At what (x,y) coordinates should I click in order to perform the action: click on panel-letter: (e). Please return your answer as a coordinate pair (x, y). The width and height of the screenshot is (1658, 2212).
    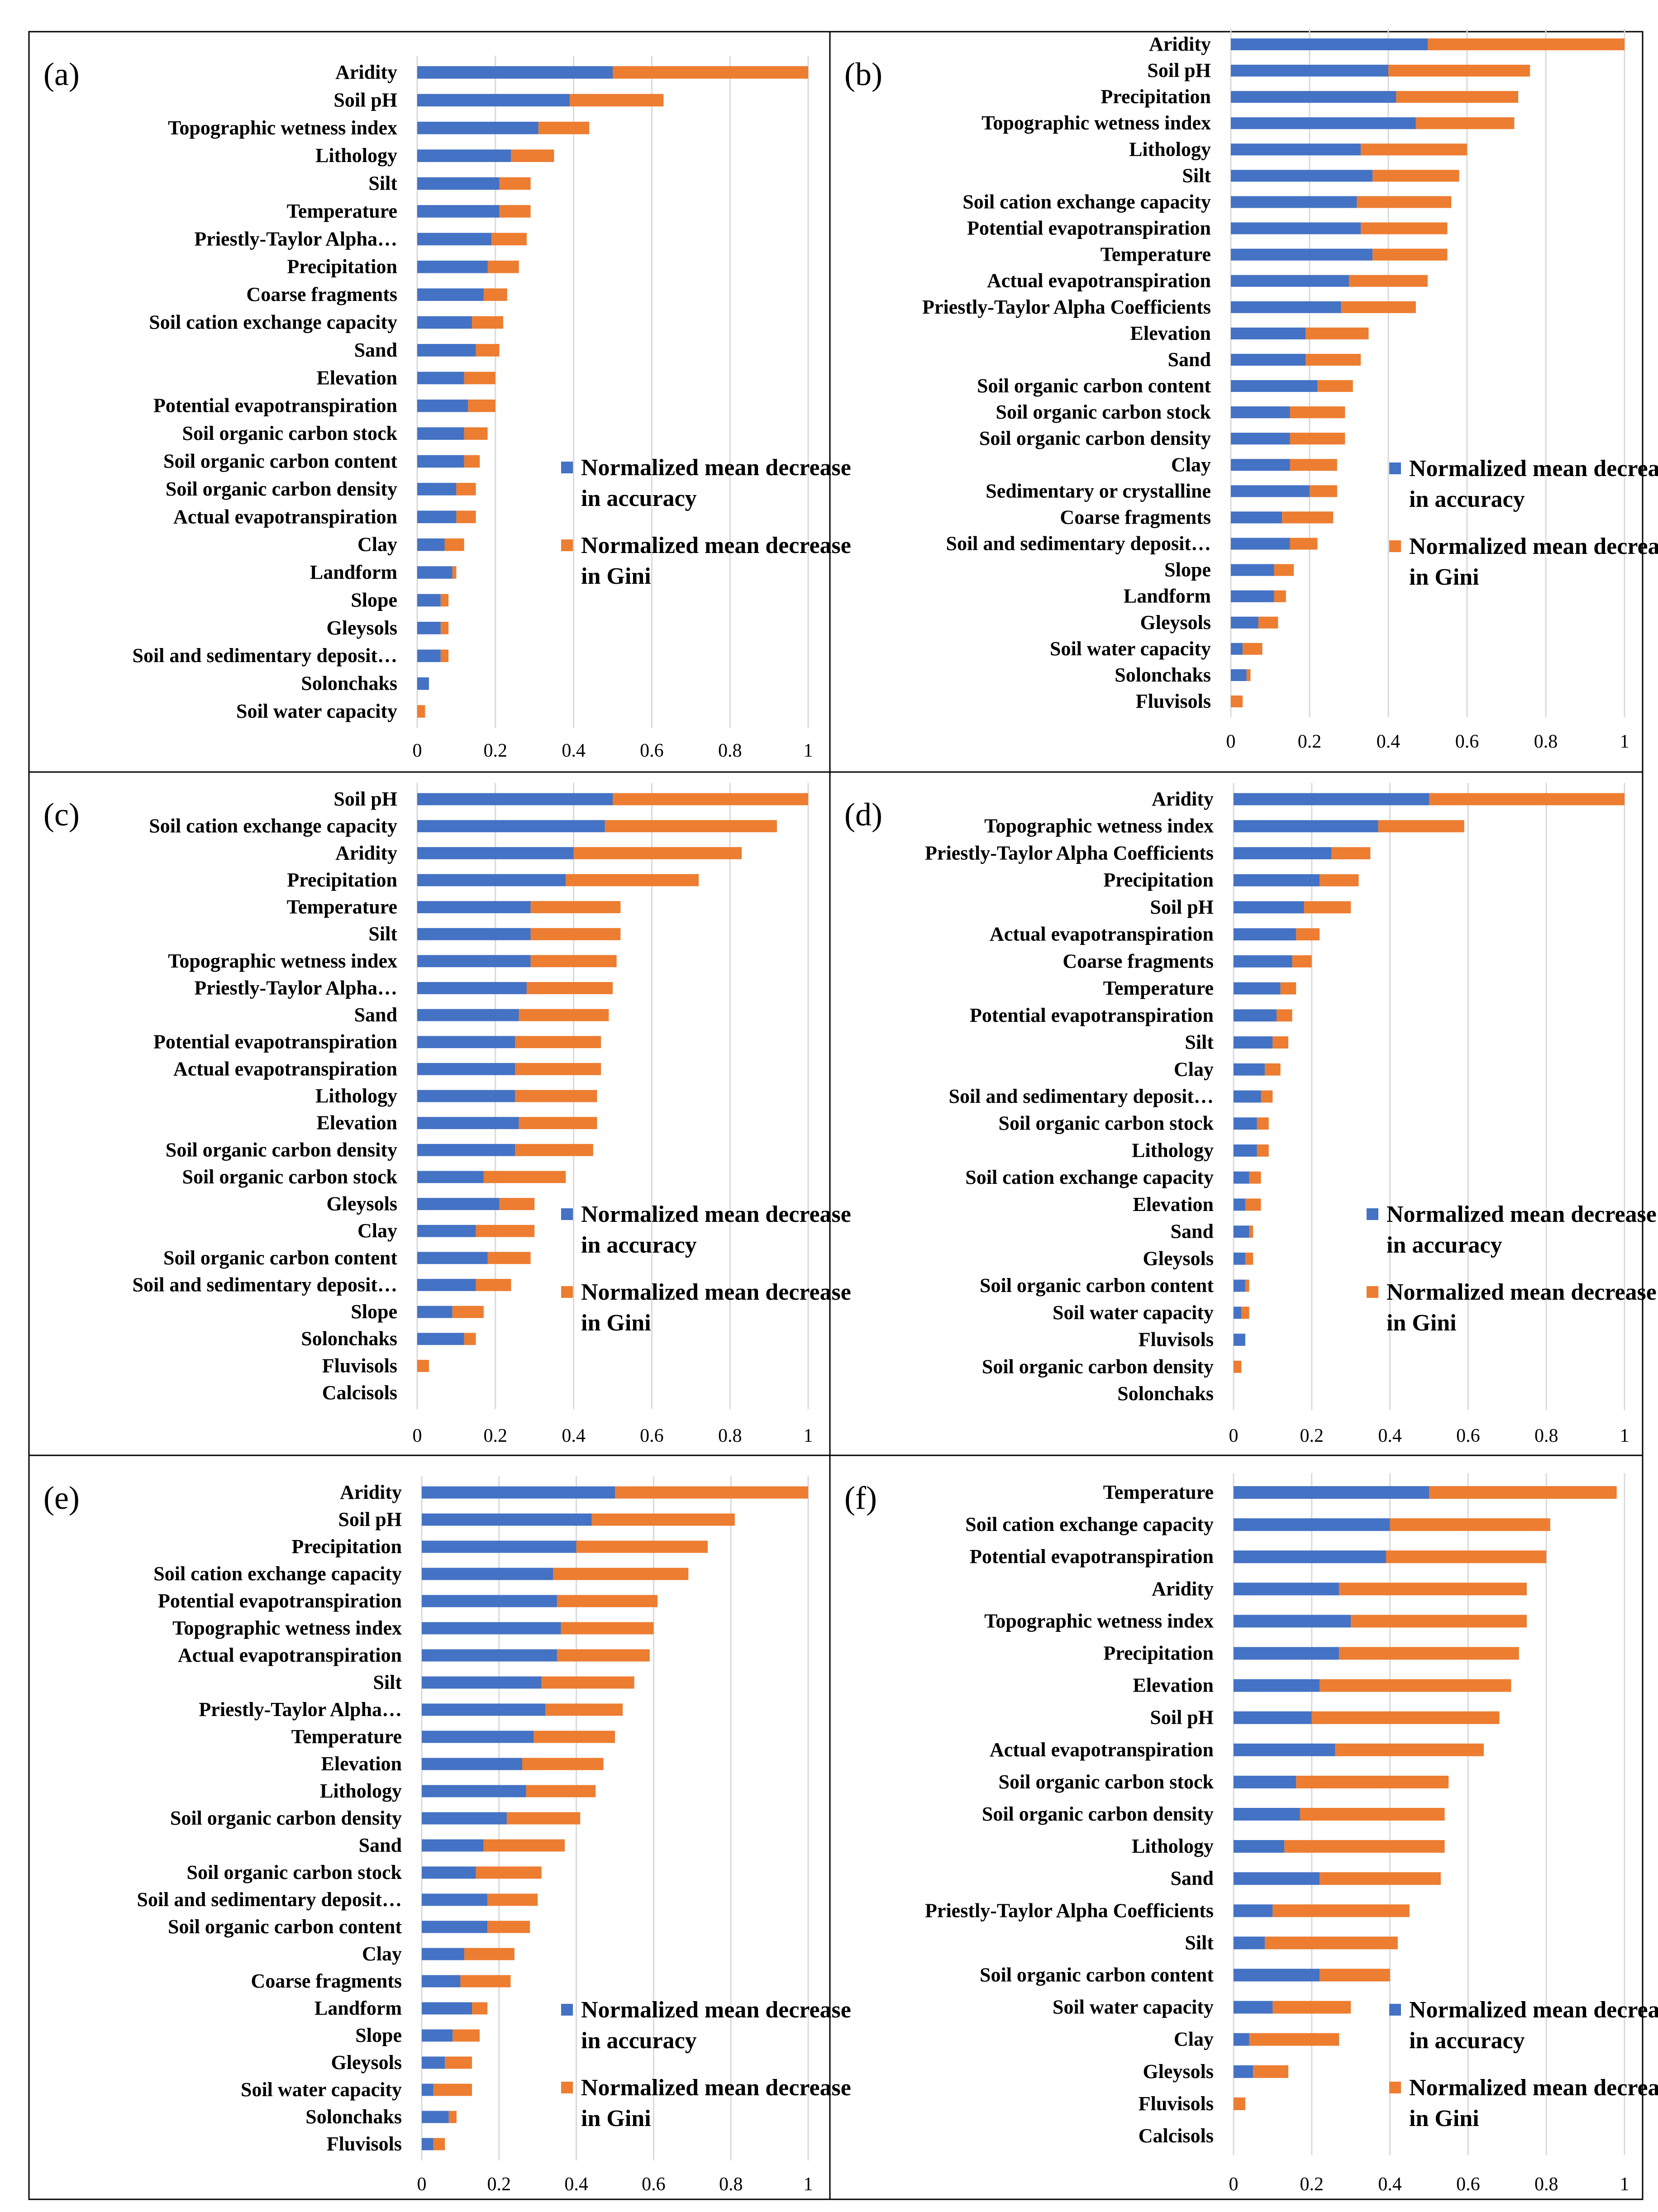
    Looking at the image, I should click on (61, 1498).